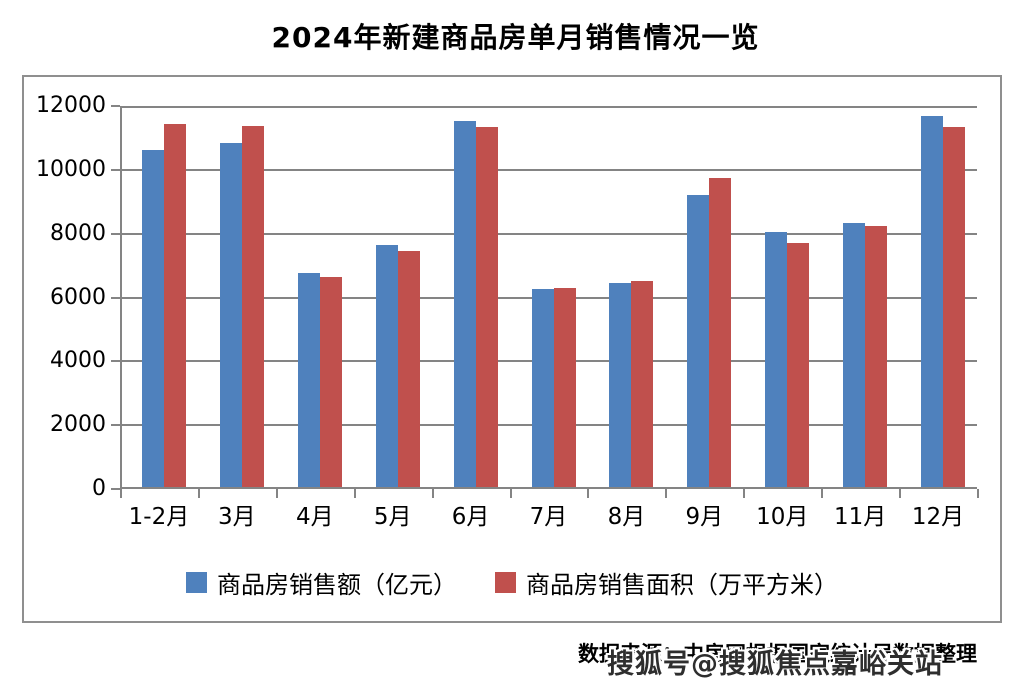  What do you see at coordinates (408, 369) in the screenshot?
I see `bar-area-5月` at bounding box center [408, 369].